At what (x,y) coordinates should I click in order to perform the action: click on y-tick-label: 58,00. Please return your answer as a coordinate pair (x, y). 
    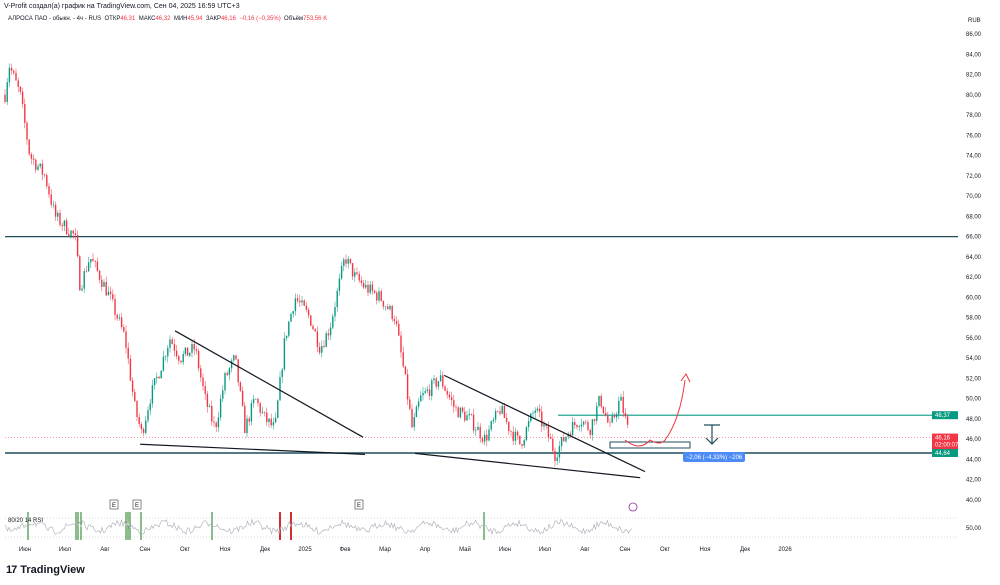
    Looking at the image, I should click on (974, 319).